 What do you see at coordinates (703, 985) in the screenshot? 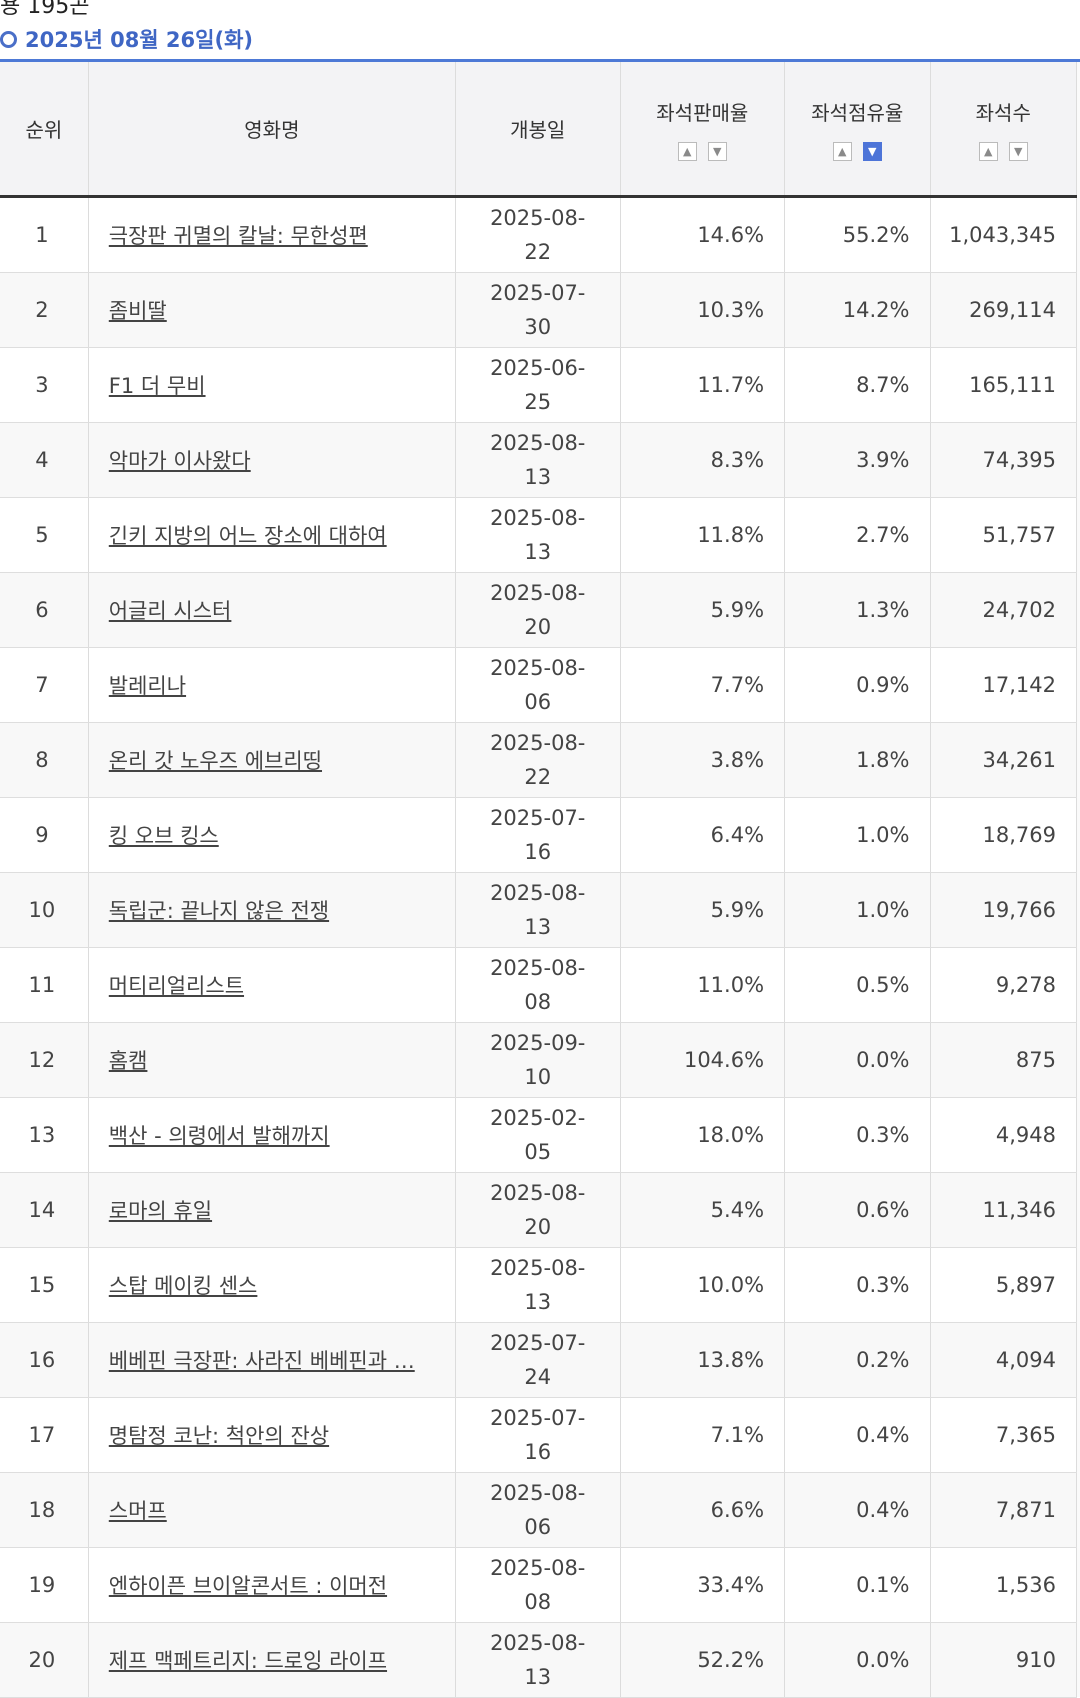
I see `sales-rate-cell: 11.0%` at bounding box center [703, 985].